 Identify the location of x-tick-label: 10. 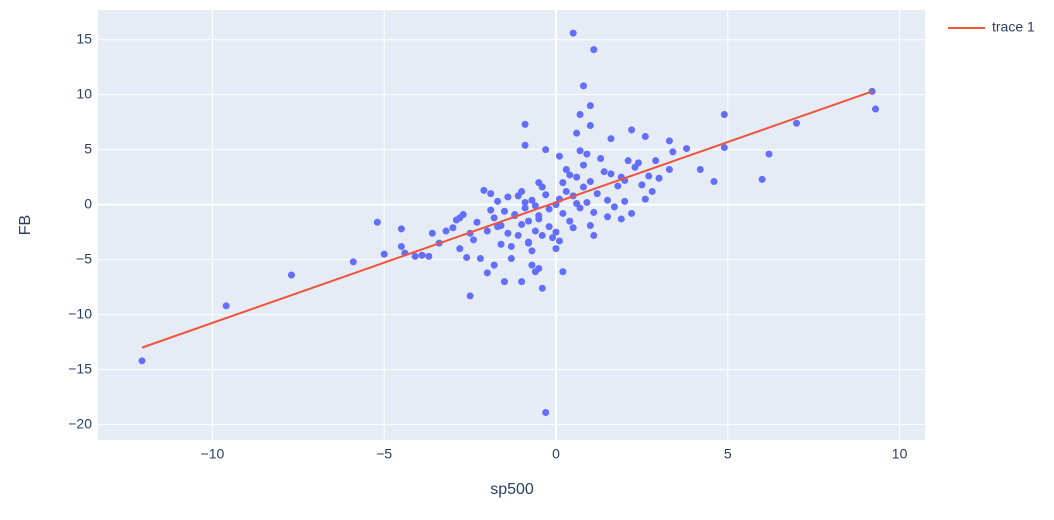
(900, 454).